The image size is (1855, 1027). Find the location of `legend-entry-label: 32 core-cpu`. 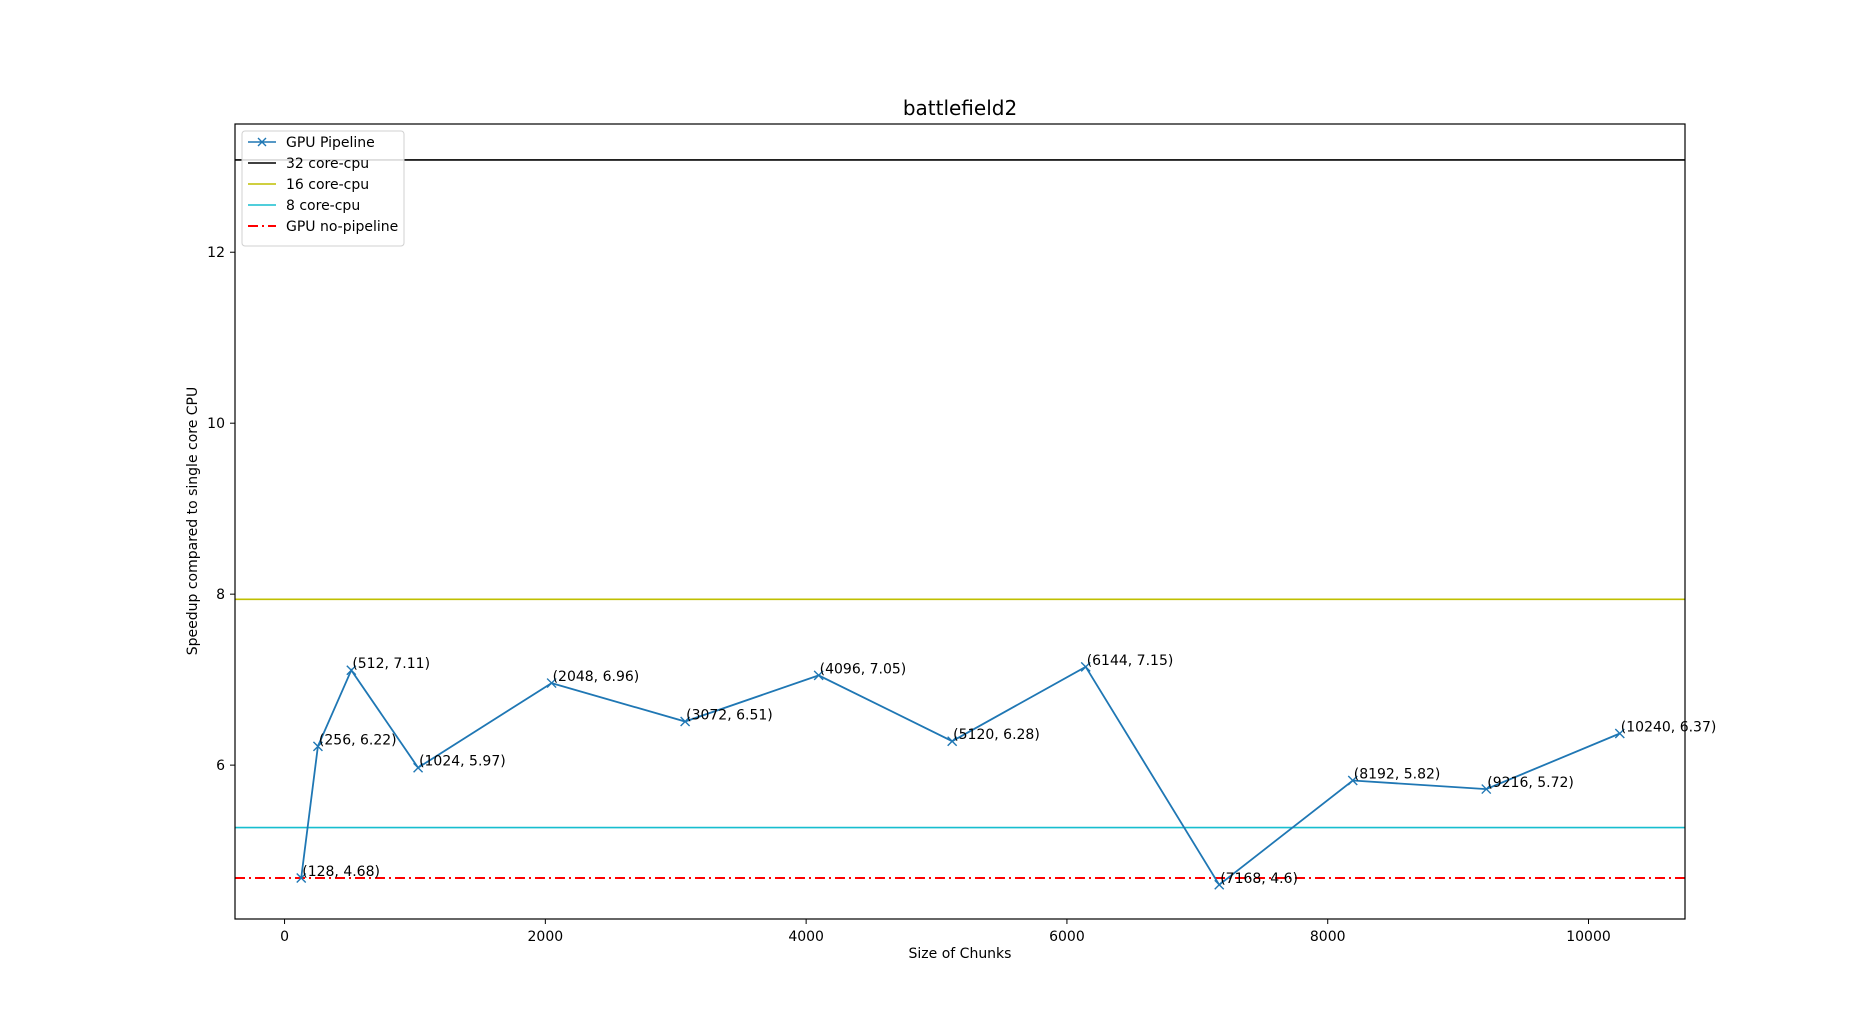

legend-entry-label: 32 core-cpu is located at coordinates (327, 164).